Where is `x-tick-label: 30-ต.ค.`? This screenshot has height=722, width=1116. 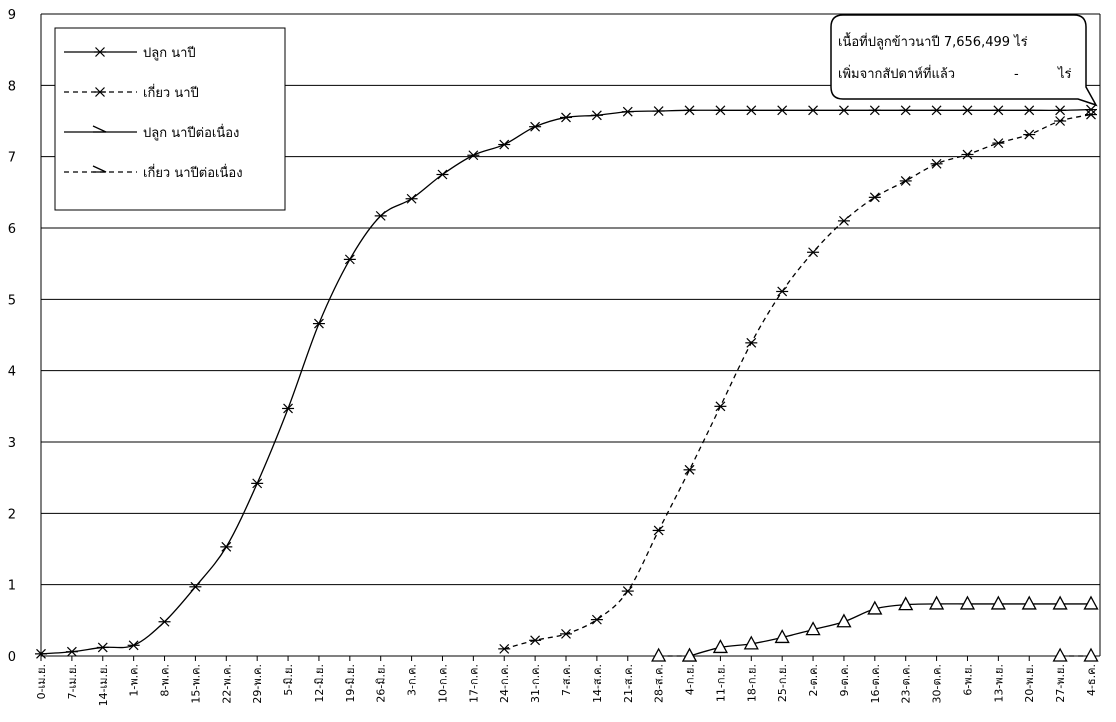
x-tick-label: 30-ต.ค. is located at coordinates (937, 683).